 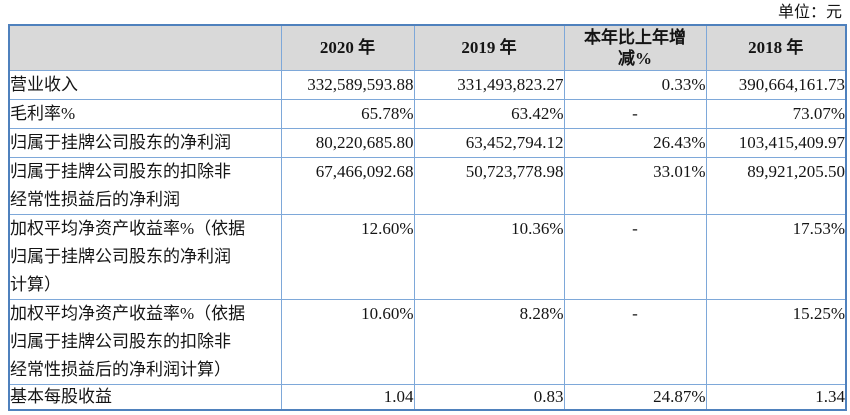 I want to click on table-row-gross-margin: 毛利率% 65.78% 63.42% - 73.07%, so click(x=427, y=113).